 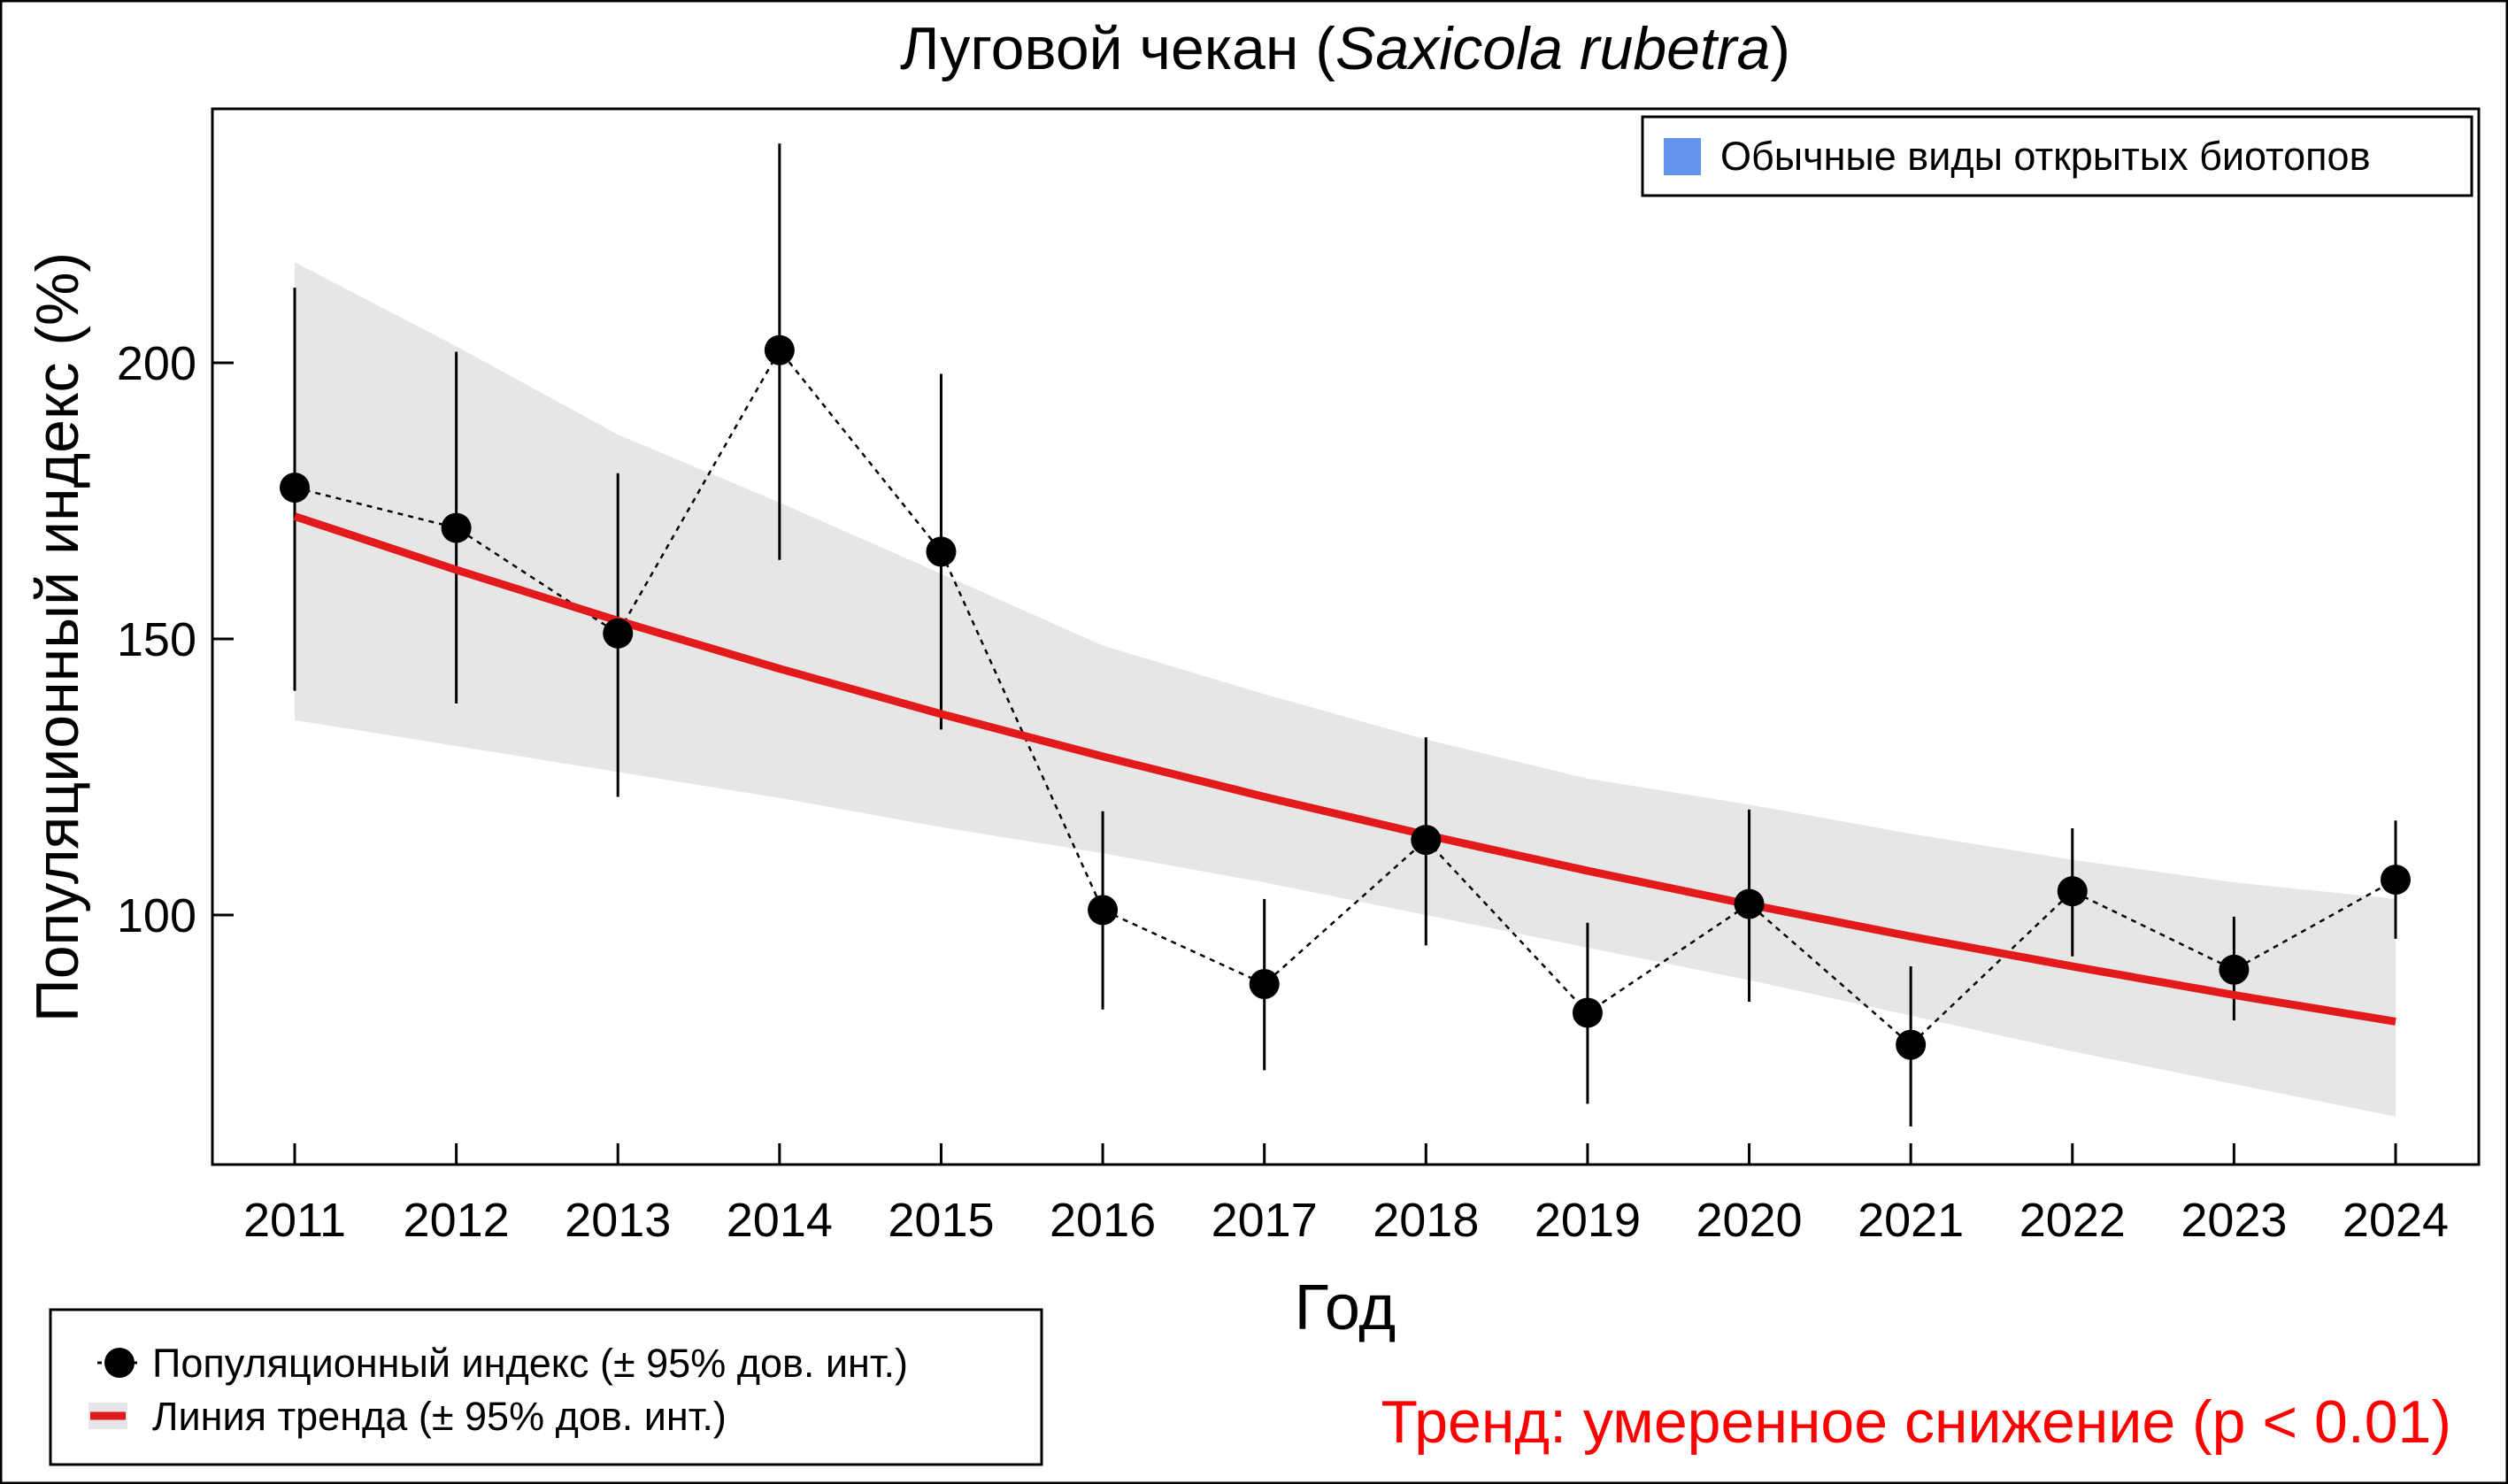 What do you see at coordinates (2072, 1220) in the screenshot?
I see `x-tick-label-2022: 2022` at bounding box center [2072, 1220].